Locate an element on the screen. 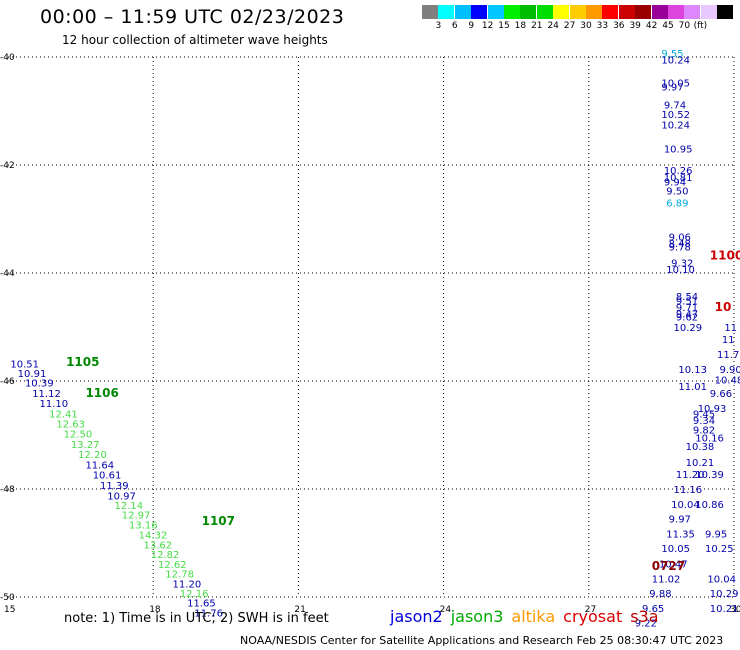  lon-tick-label: 27 is located at coordinates (590, 610).